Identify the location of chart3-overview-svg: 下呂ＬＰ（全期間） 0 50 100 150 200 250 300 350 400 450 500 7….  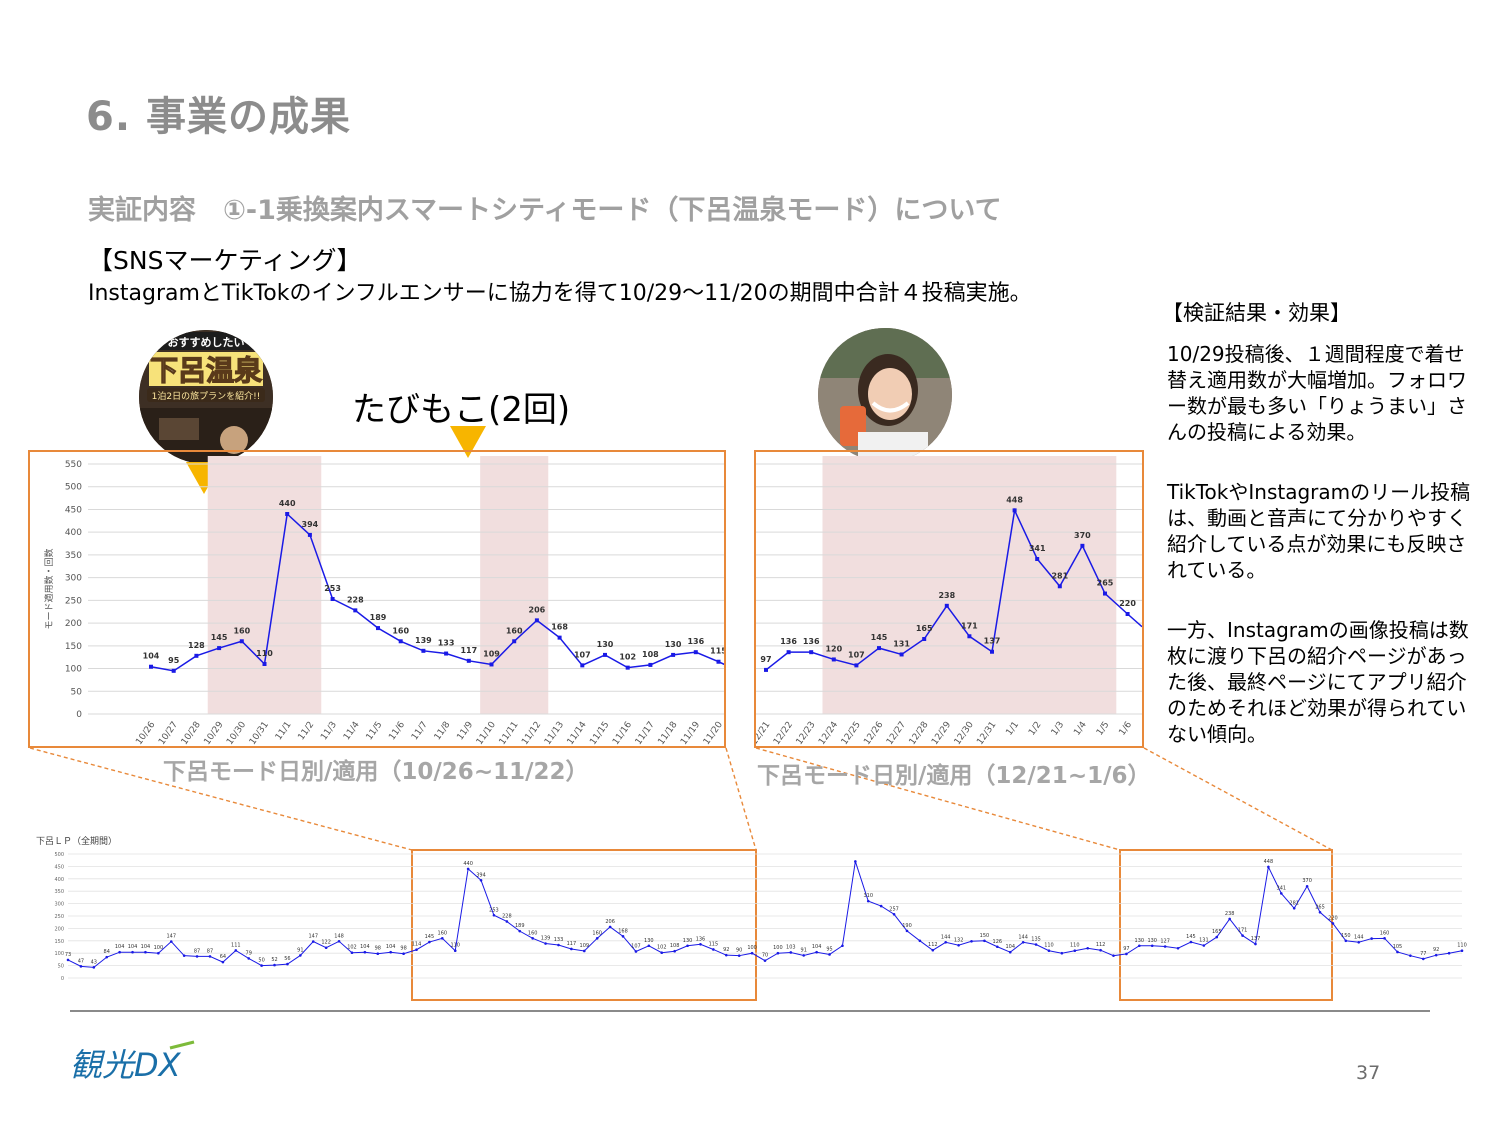
(751, 908).